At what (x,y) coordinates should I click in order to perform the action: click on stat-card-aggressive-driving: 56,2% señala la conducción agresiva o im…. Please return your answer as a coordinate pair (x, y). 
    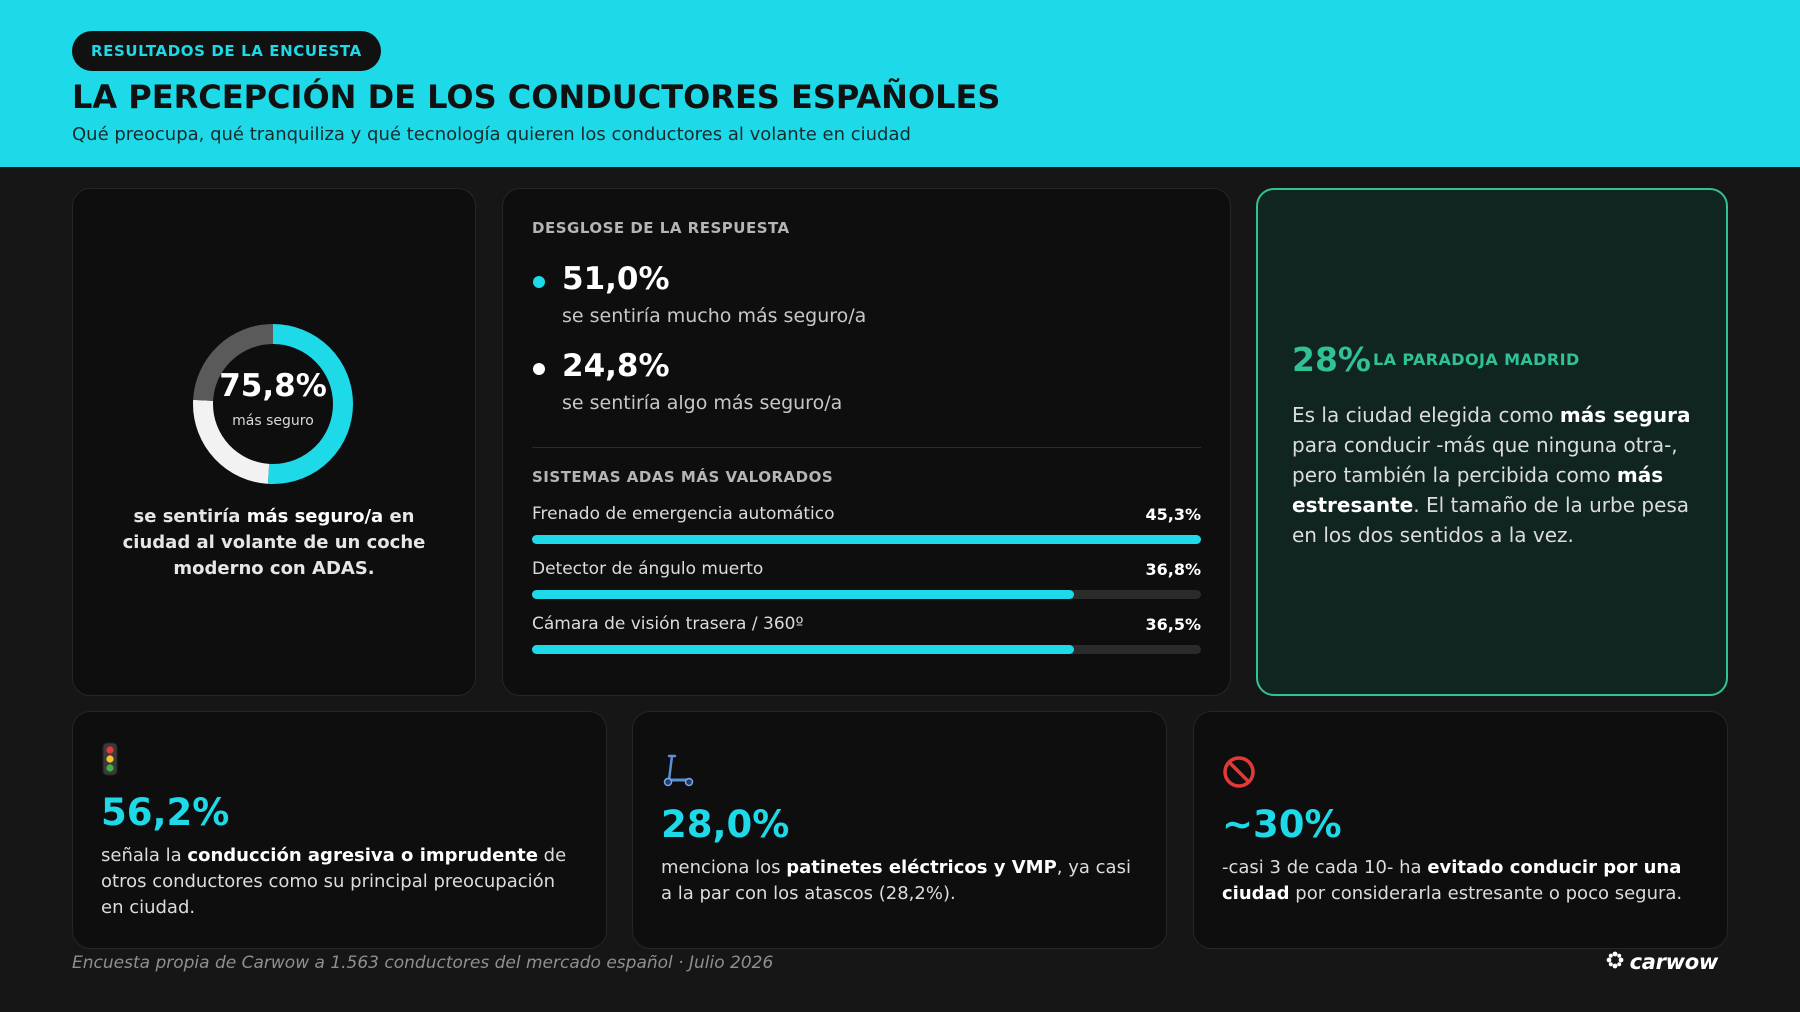
    Looking at the image, I should click on (339, 830).